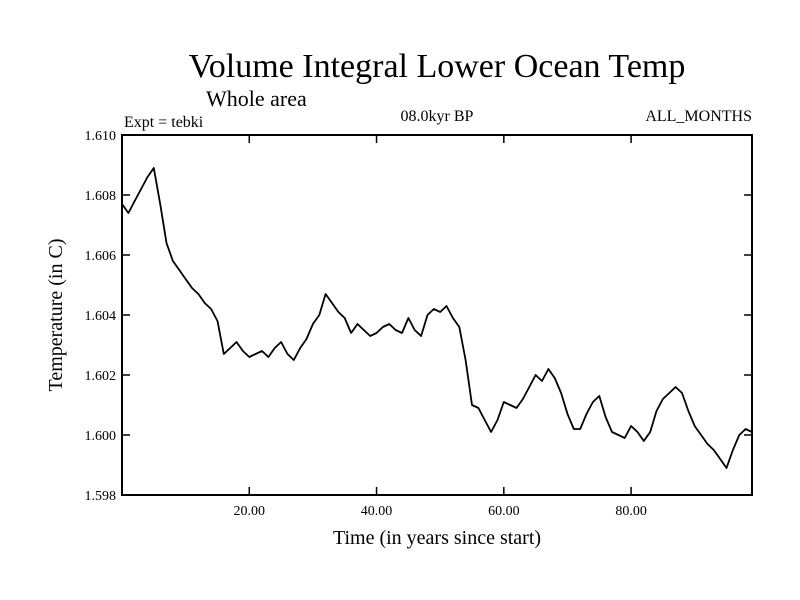 Image resolution: width=800 pixels, height=600 pixels. What do you see at coordinates (504, 511) in the screenshot?
I see `x-tick-label: 60.00` at bounding box center [504, 511].